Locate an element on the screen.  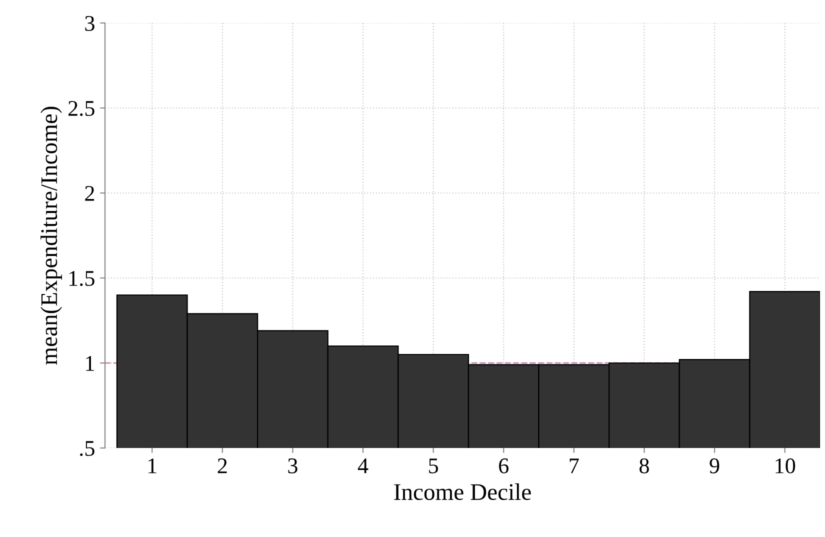
x-tick-label: 1 is located at coordinates (152, 466).